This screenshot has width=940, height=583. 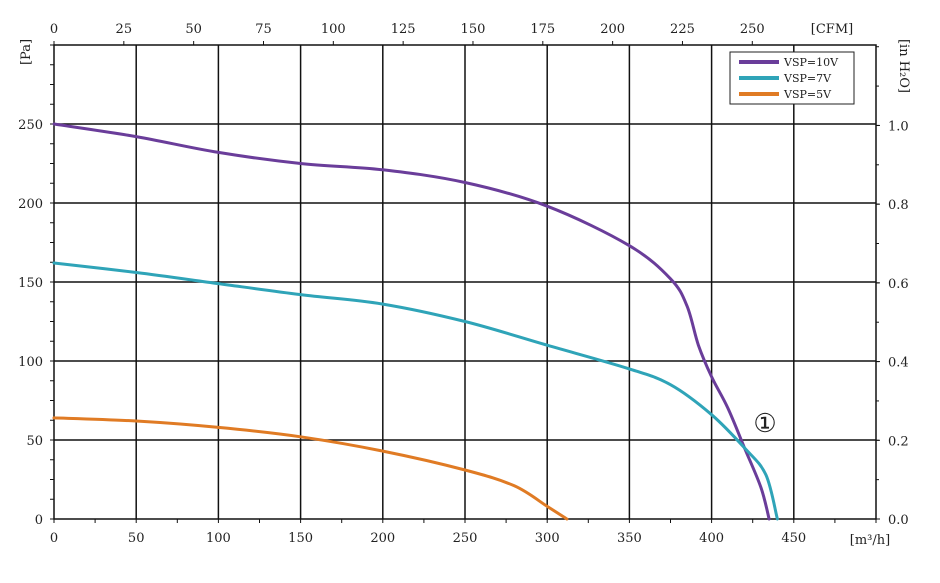 What do you see at coordinates (300, 538) in the screenshot?
I see `x-tick-label: 150` at bounding box center [300, 538].